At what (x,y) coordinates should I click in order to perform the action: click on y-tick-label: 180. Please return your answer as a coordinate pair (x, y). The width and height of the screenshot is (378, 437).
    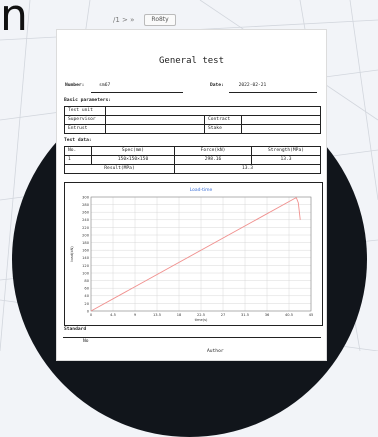
    Looking at the image, I should click on (86, 243).